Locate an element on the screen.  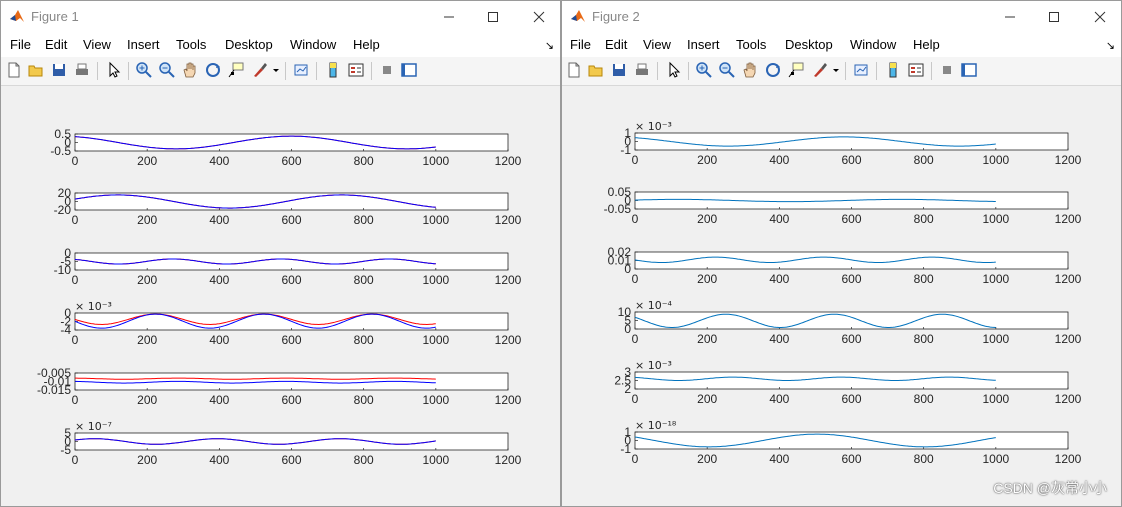
subplot-2: 0 200 400 600 800 1000 1200 0.050-0.05 is located at coordinates (843, 205).